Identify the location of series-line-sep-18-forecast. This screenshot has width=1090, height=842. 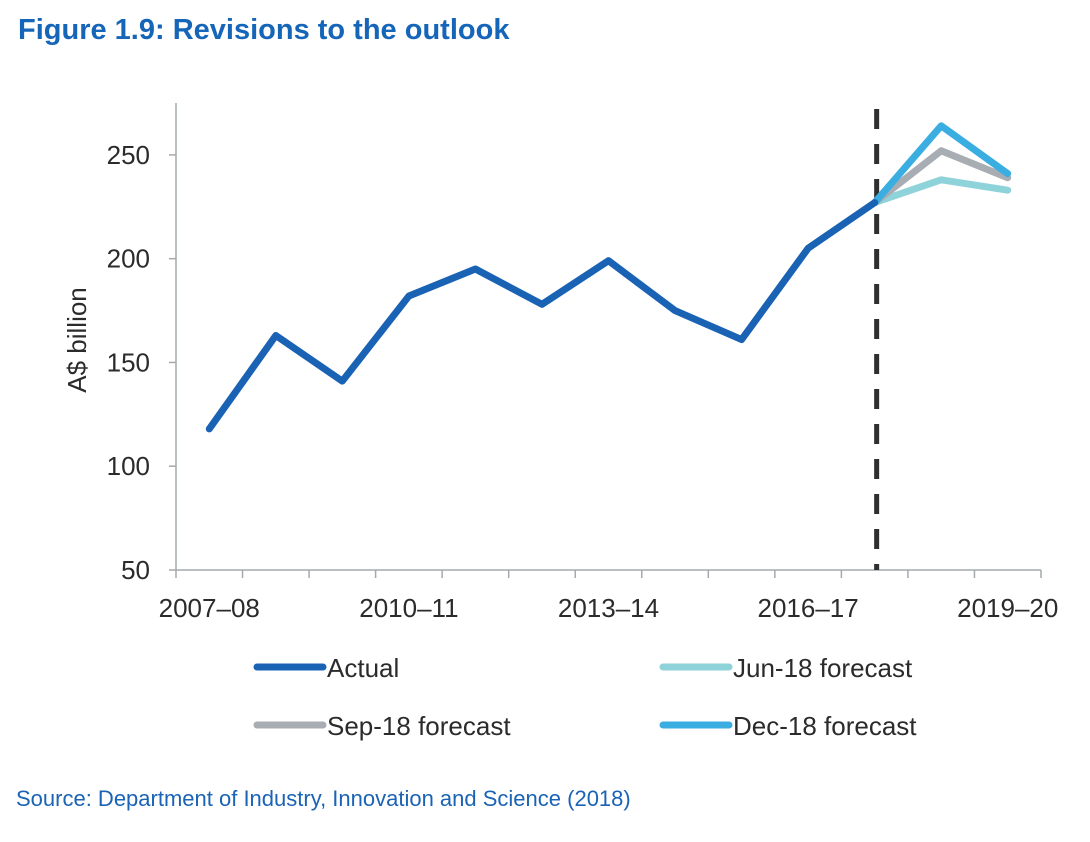
(941, 177).